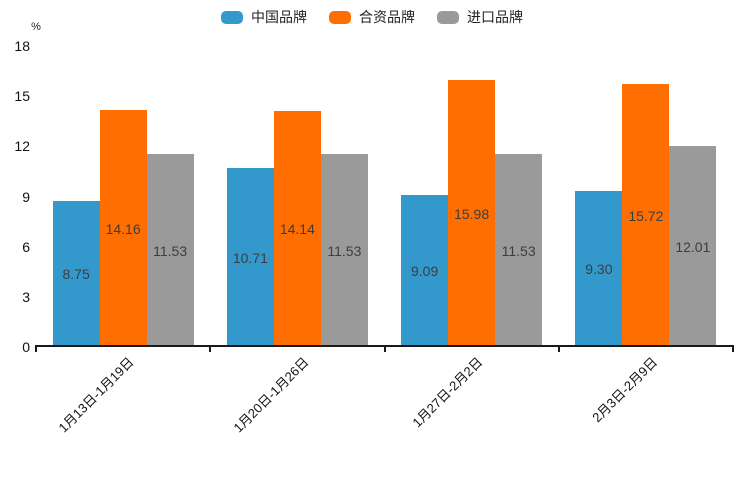  Describe the element at coordinates (387, 17) in the screenshot. I see `legend-item-label: 合资品牌` at that location.